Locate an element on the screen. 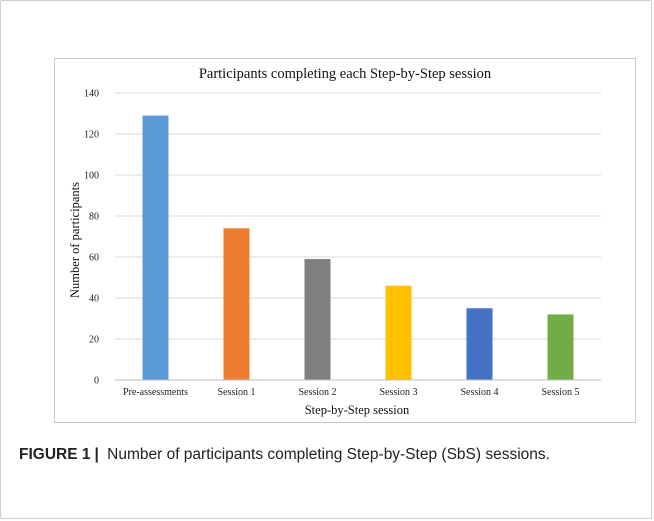 The height and width of the screenshot is (521, 654). x-tick-label: Pre-assessments is located at coordinates (155, 392).